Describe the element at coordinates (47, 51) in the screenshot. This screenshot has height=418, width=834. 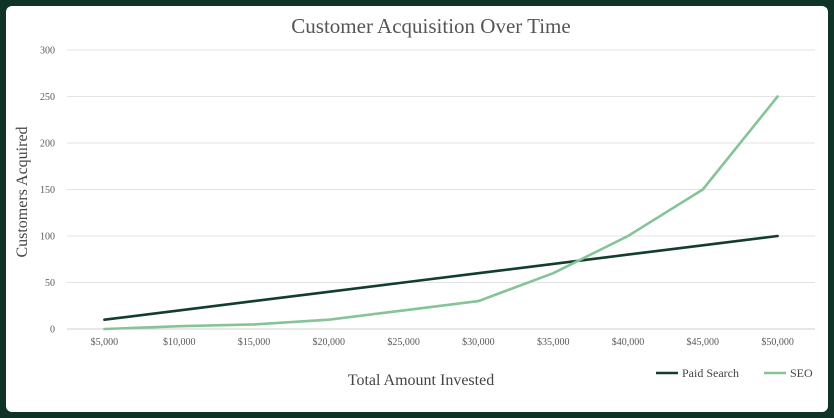
I see `y-tick-label: 300` at that location.